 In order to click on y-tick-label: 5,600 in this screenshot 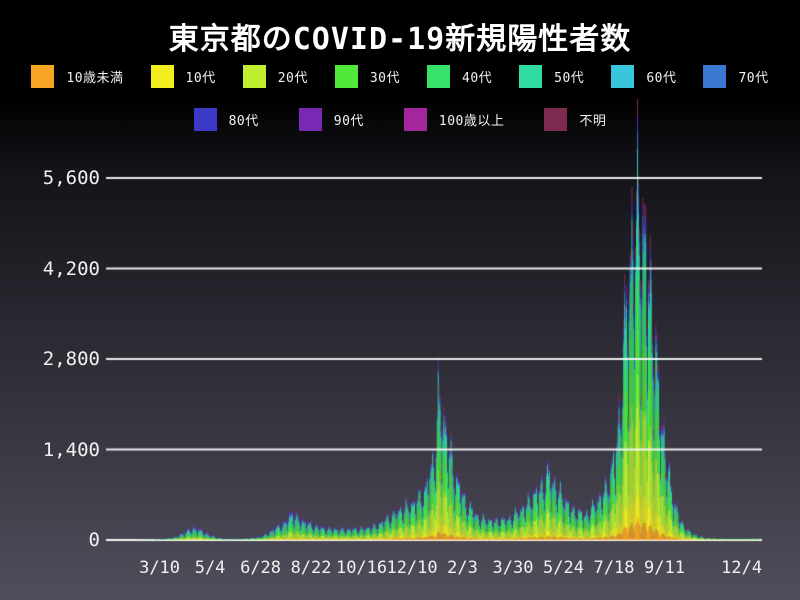, I will do `click(71, 178)`.